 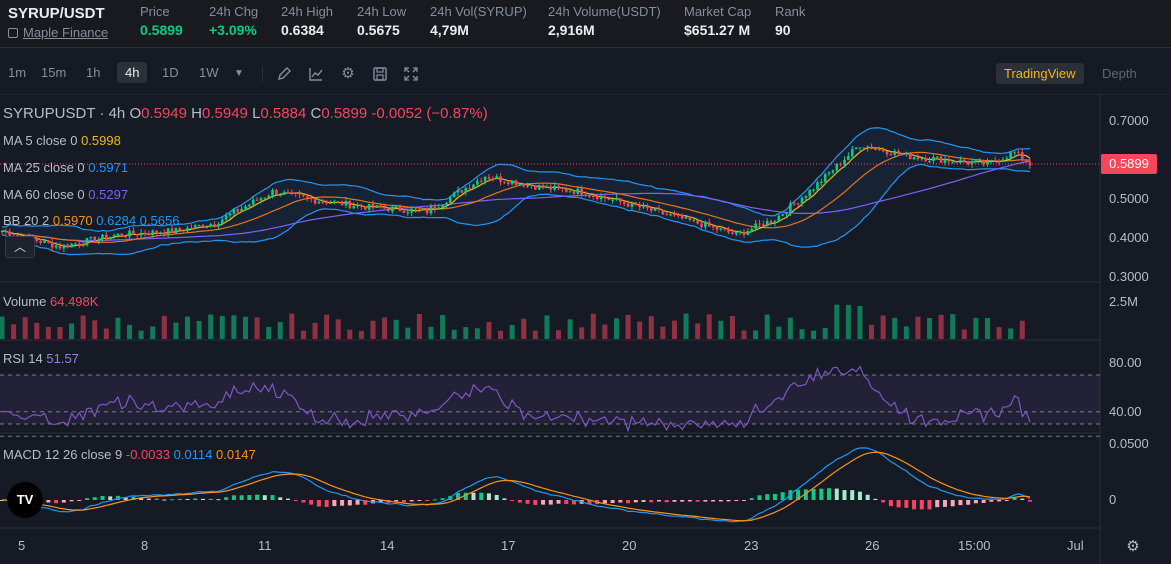 I want to click on timeframe-1d: 1D, so click(x=170, y=72).